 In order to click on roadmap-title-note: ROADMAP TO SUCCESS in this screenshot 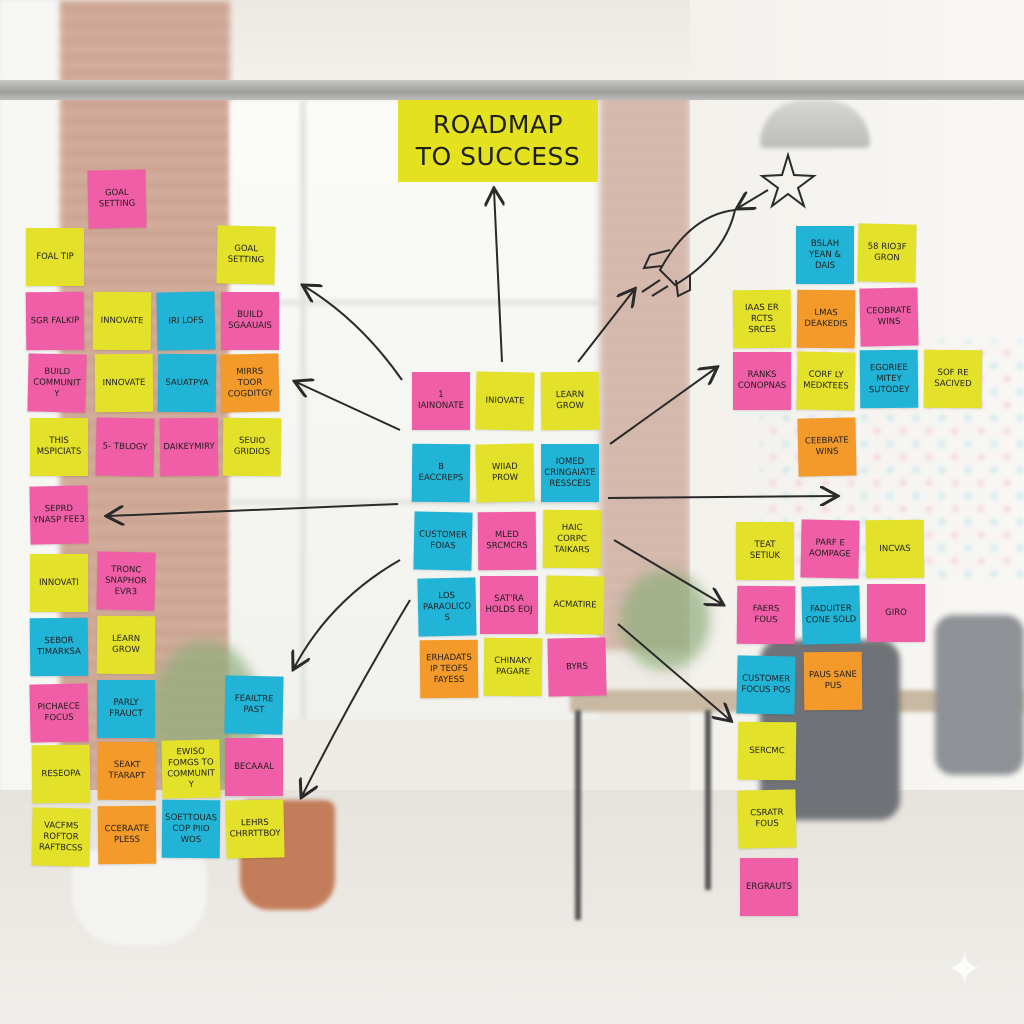, I will do `click(498, 141)`.